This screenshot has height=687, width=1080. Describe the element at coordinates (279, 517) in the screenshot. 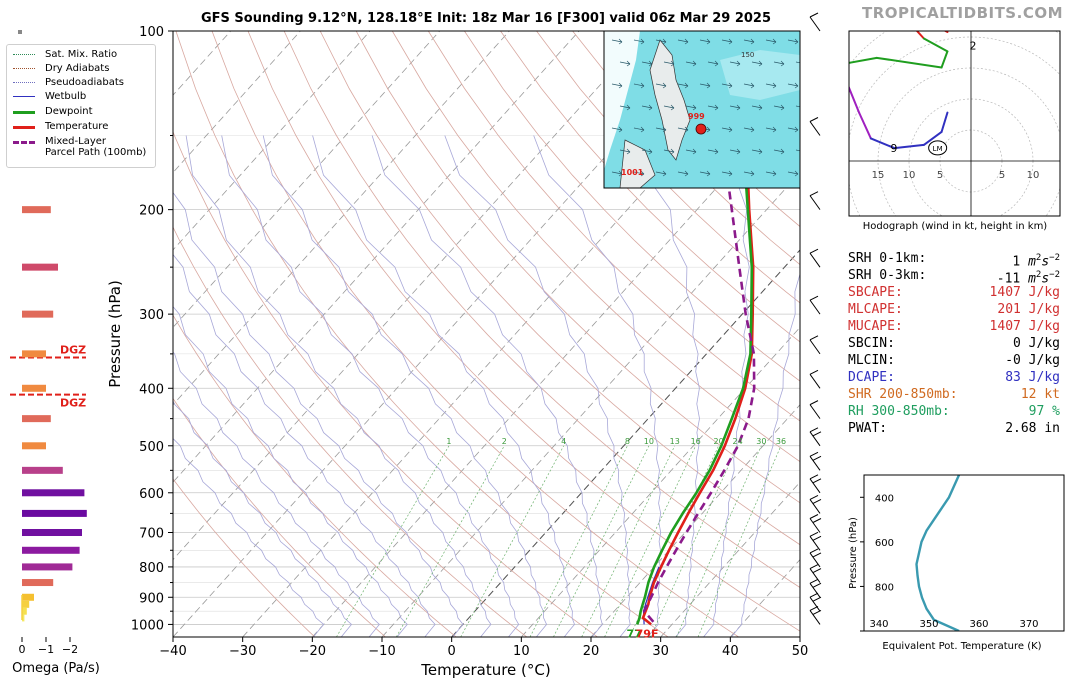

I see `dry-adiabat-line` at that location.